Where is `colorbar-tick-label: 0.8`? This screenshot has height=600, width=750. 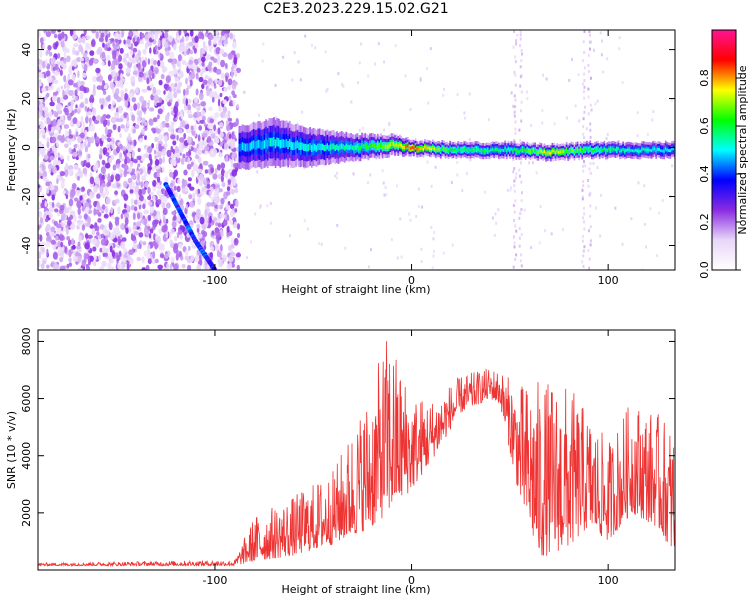
colorbar-tick-label: 0.8 is located at coordinates (704, 78).